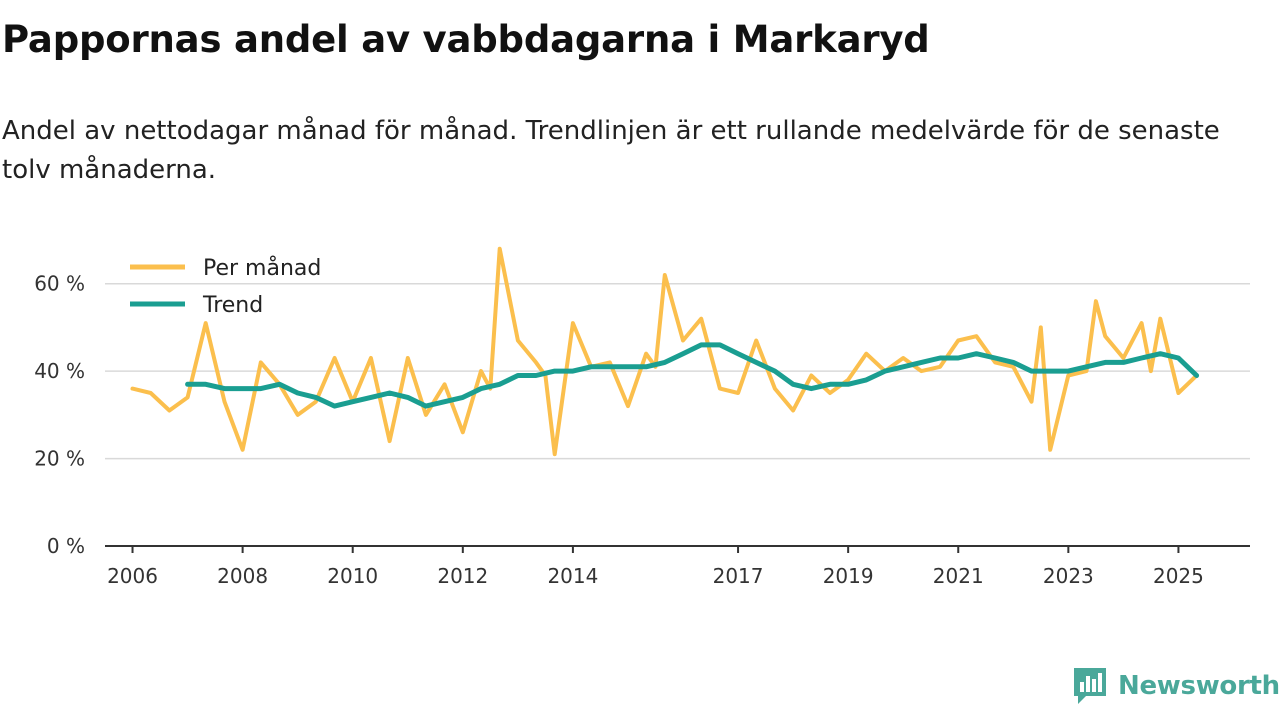 The image size is (1280, 720). I want to click on legend-item-trend: Trend, so click(196, 305).